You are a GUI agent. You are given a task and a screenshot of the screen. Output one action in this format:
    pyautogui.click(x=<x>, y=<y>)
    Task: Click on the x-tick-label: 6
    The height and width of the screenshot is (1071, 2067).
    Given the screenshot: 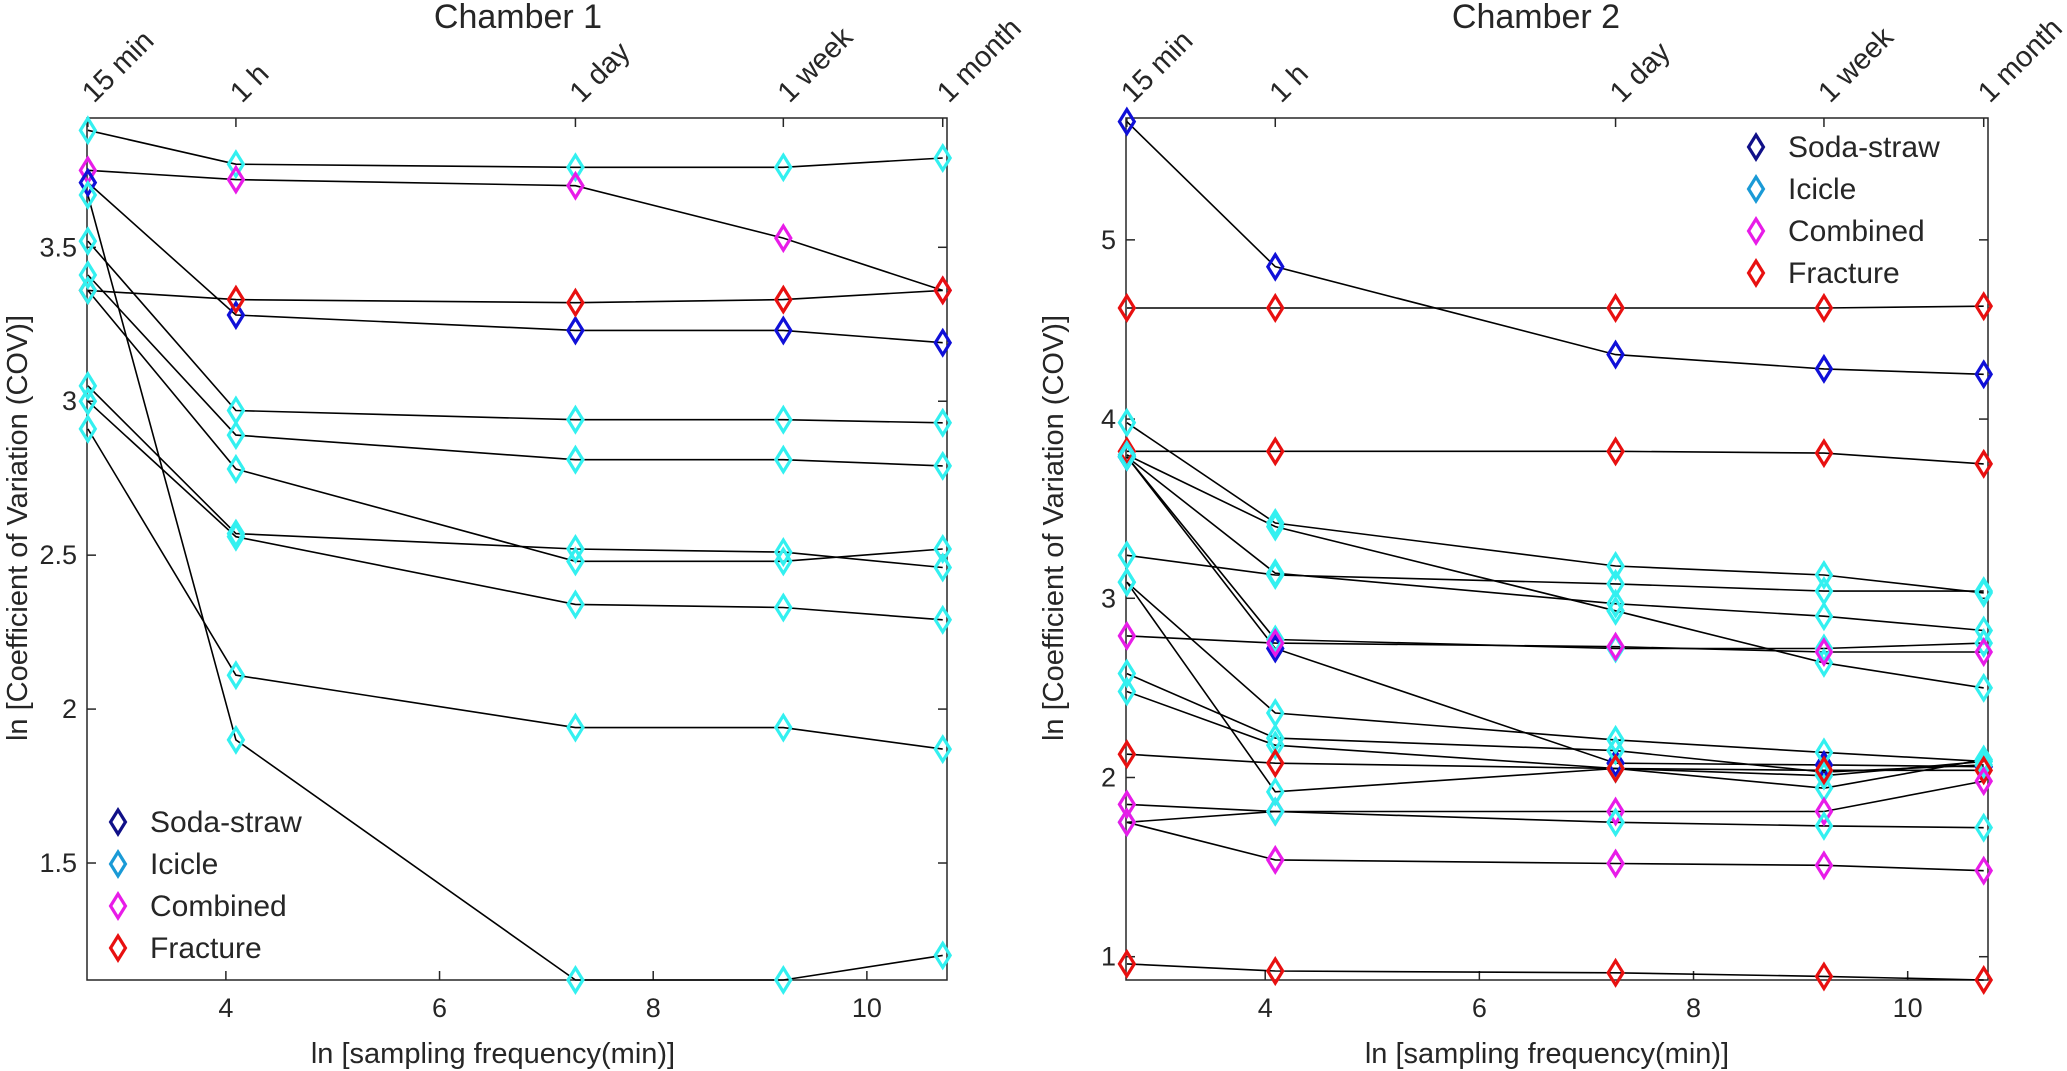 What is the action you would take?
    pyautogui.click(x=1479, y=1008)
    